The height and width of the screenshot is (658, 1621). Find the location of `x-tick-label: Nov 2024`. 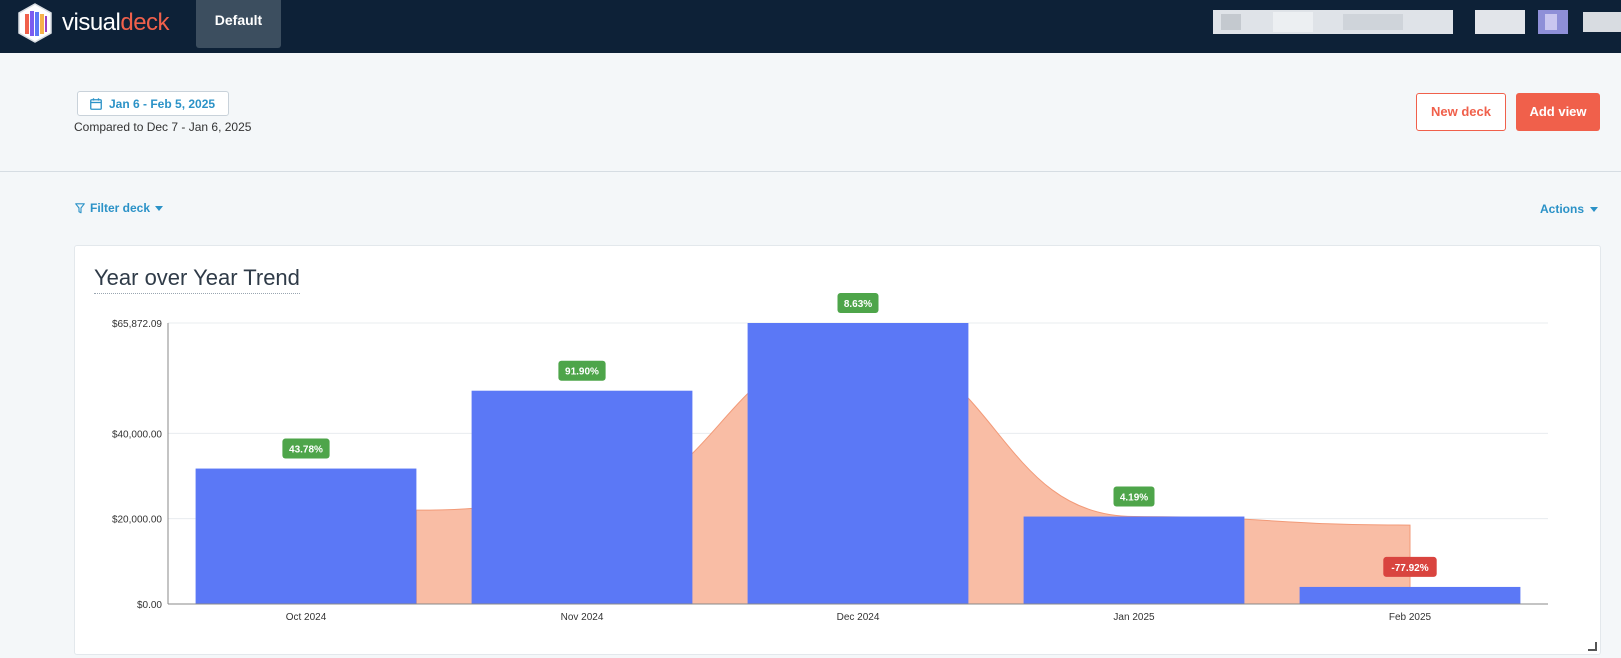

x-tick-label: Nov 2024 is located at coordinates (582, 617).